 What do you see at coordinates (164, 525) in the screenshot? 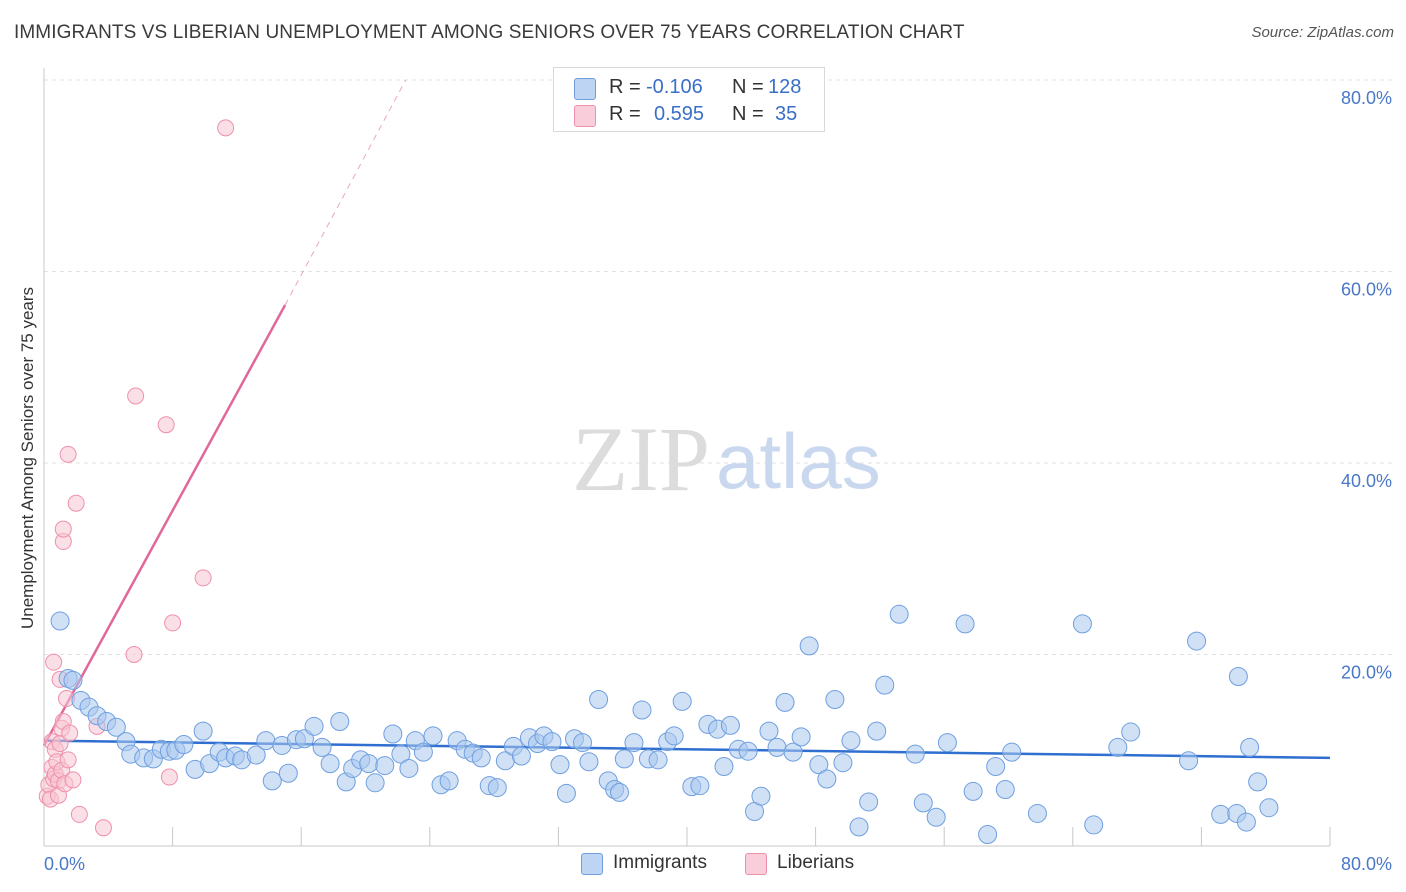
I see `liberians-trendline` at bounding box center [164, 525].